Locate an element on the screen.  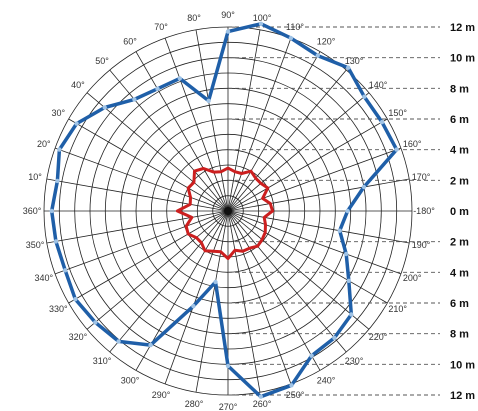
range-label: 10 m is located at coordinates (462, 59).